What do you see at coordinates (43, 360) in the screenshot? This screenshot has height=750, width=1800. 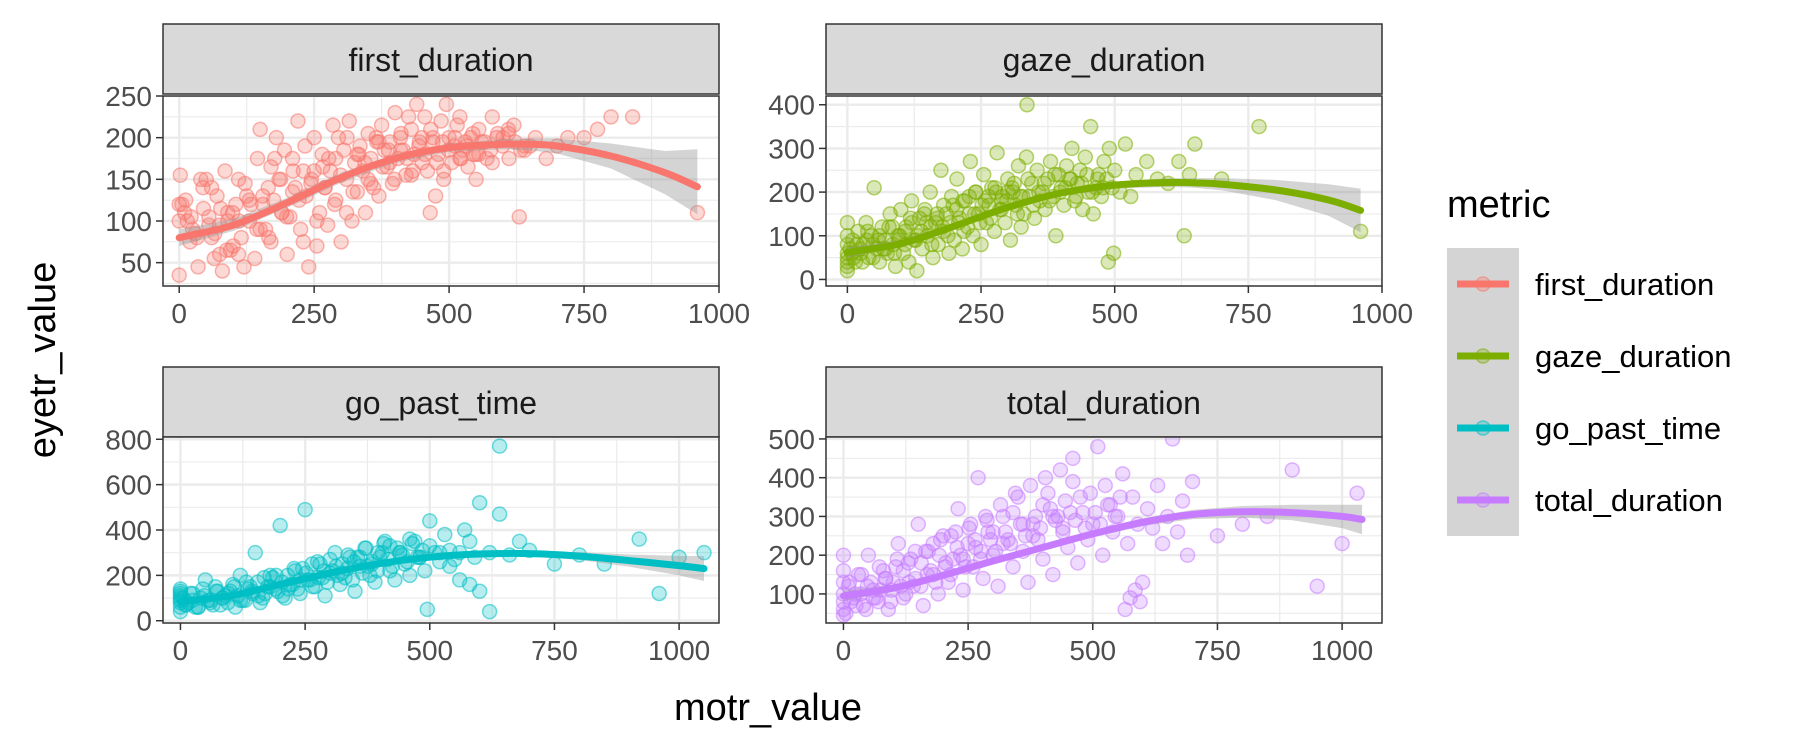 I see `y-axis-title: eyetr_value` at bounding box center [43, 360].